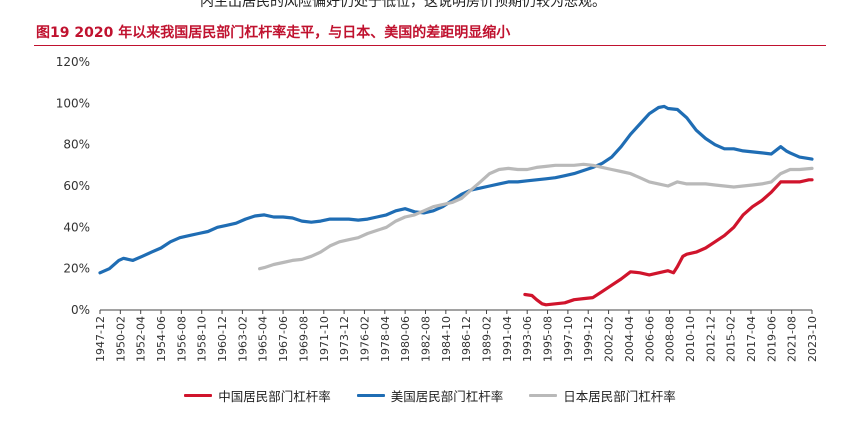  What do you see at coordinates (446, 339) in the screenshot?
I see `x-tick-label: 1984-10` at bounding box center [446, 339].